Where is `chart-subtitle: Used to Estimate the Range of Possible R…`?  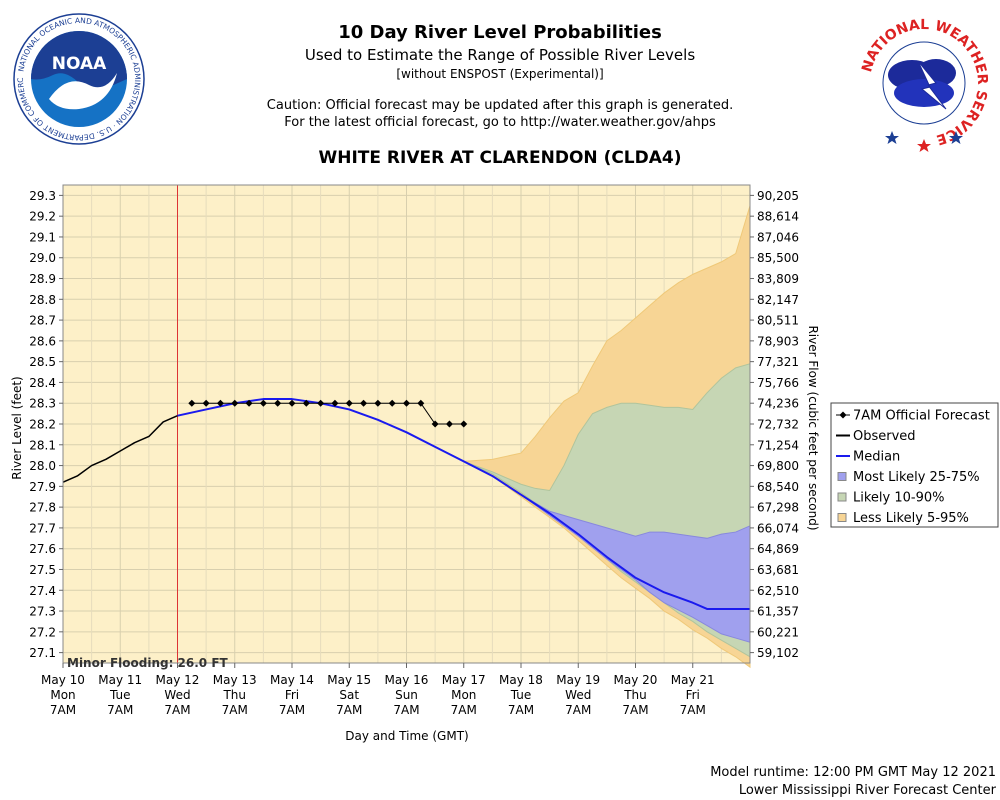 chart-subtitle: Used to Estimate the Range of Possible R… is located at coordinates (500, 55).